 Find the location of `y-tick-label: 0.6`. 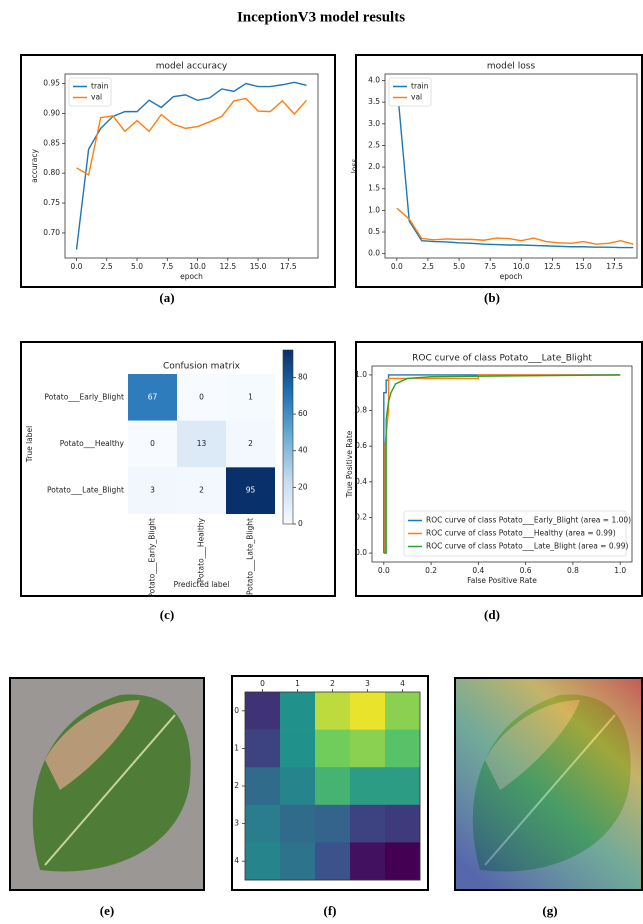

y-tick-label: 0.6 is located at coordinates (361, 445).